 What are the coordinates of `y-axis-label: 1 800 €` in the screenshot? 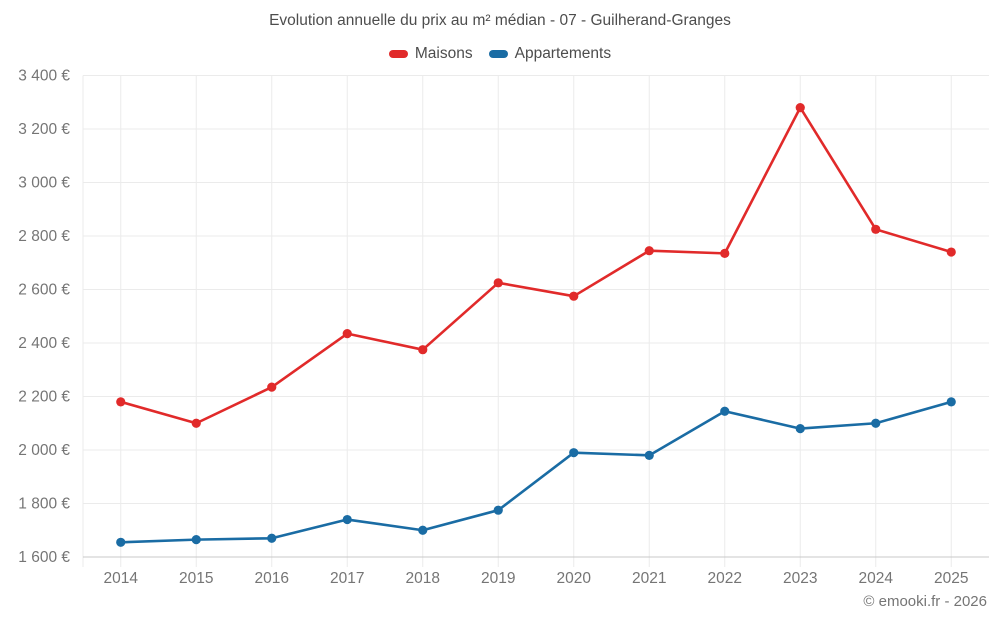 It's located at (44, 504).